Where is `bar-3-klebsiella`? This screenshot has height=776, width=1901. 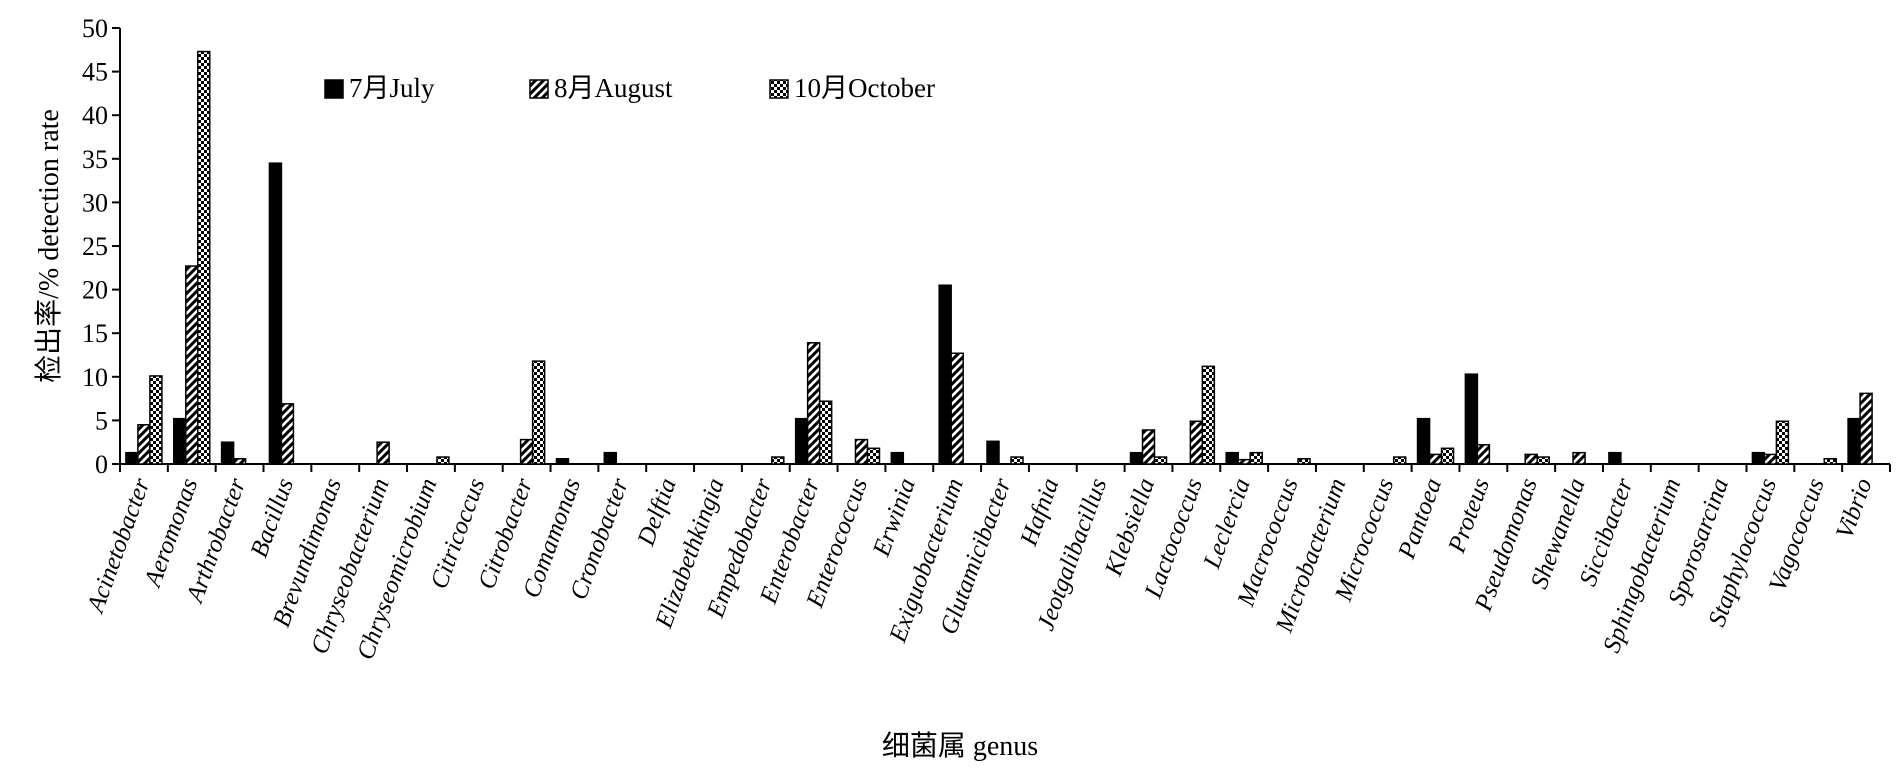
bar-3-klebsiella is located at coordinates (1160, 460).